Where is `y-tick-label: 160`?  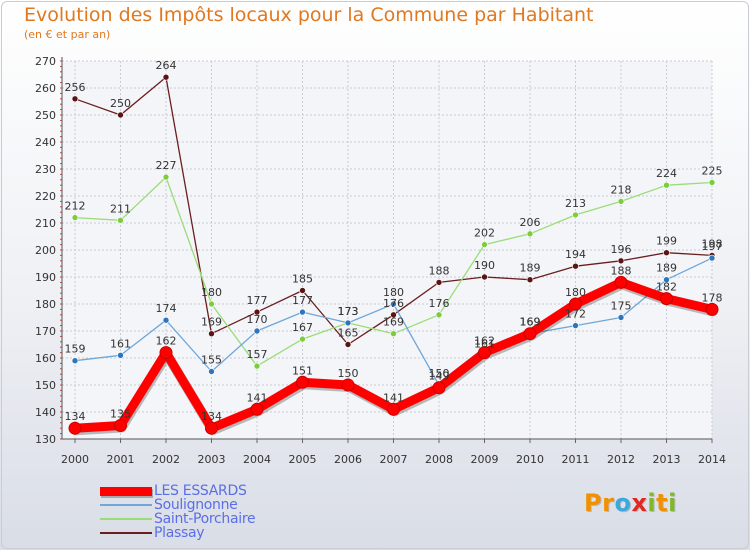
y-tick-label: 160 is located at coordinates (45, 358).